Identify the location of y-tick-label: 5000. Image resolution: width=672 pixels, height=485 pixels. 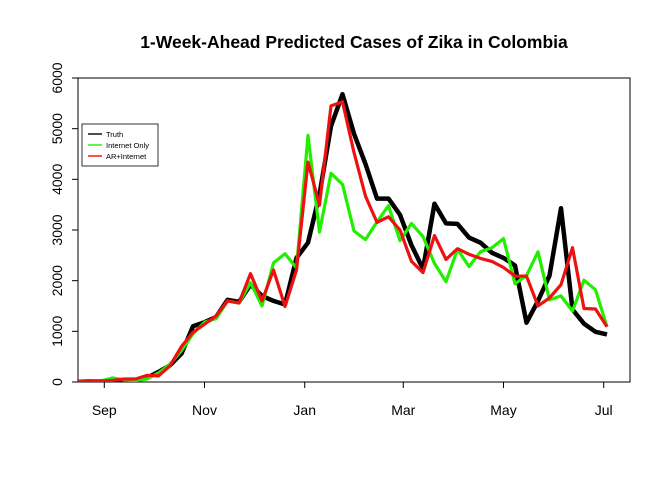
(57, 128).